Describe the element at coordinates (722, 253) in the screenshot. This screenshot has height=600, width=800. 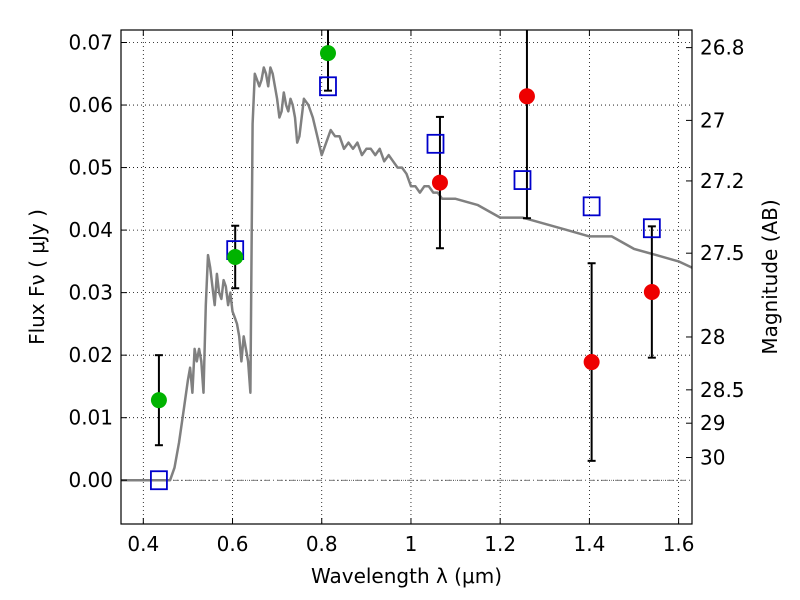
I see `mag-tick-label: 27.5` at that location.